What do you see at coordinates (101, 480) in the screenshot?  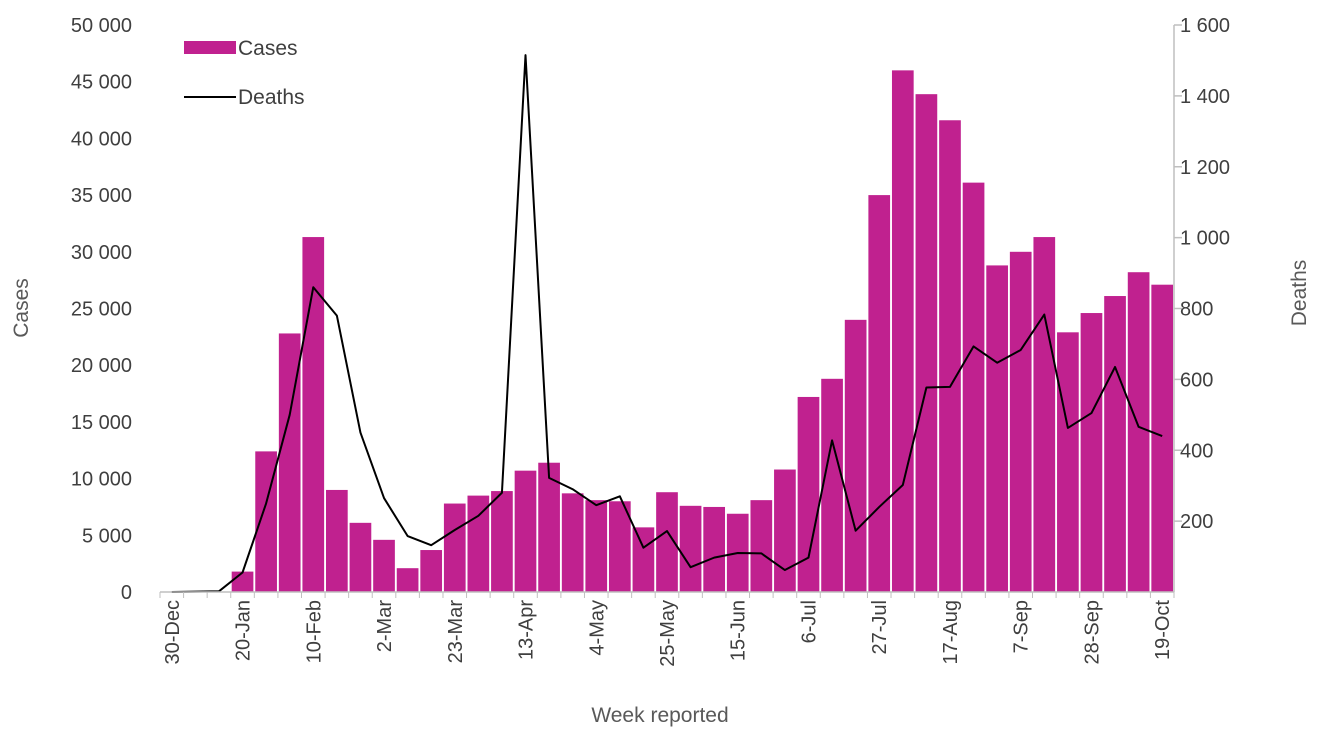 I see `y-tick-label: 10 000` at bounding box center [101, 480].